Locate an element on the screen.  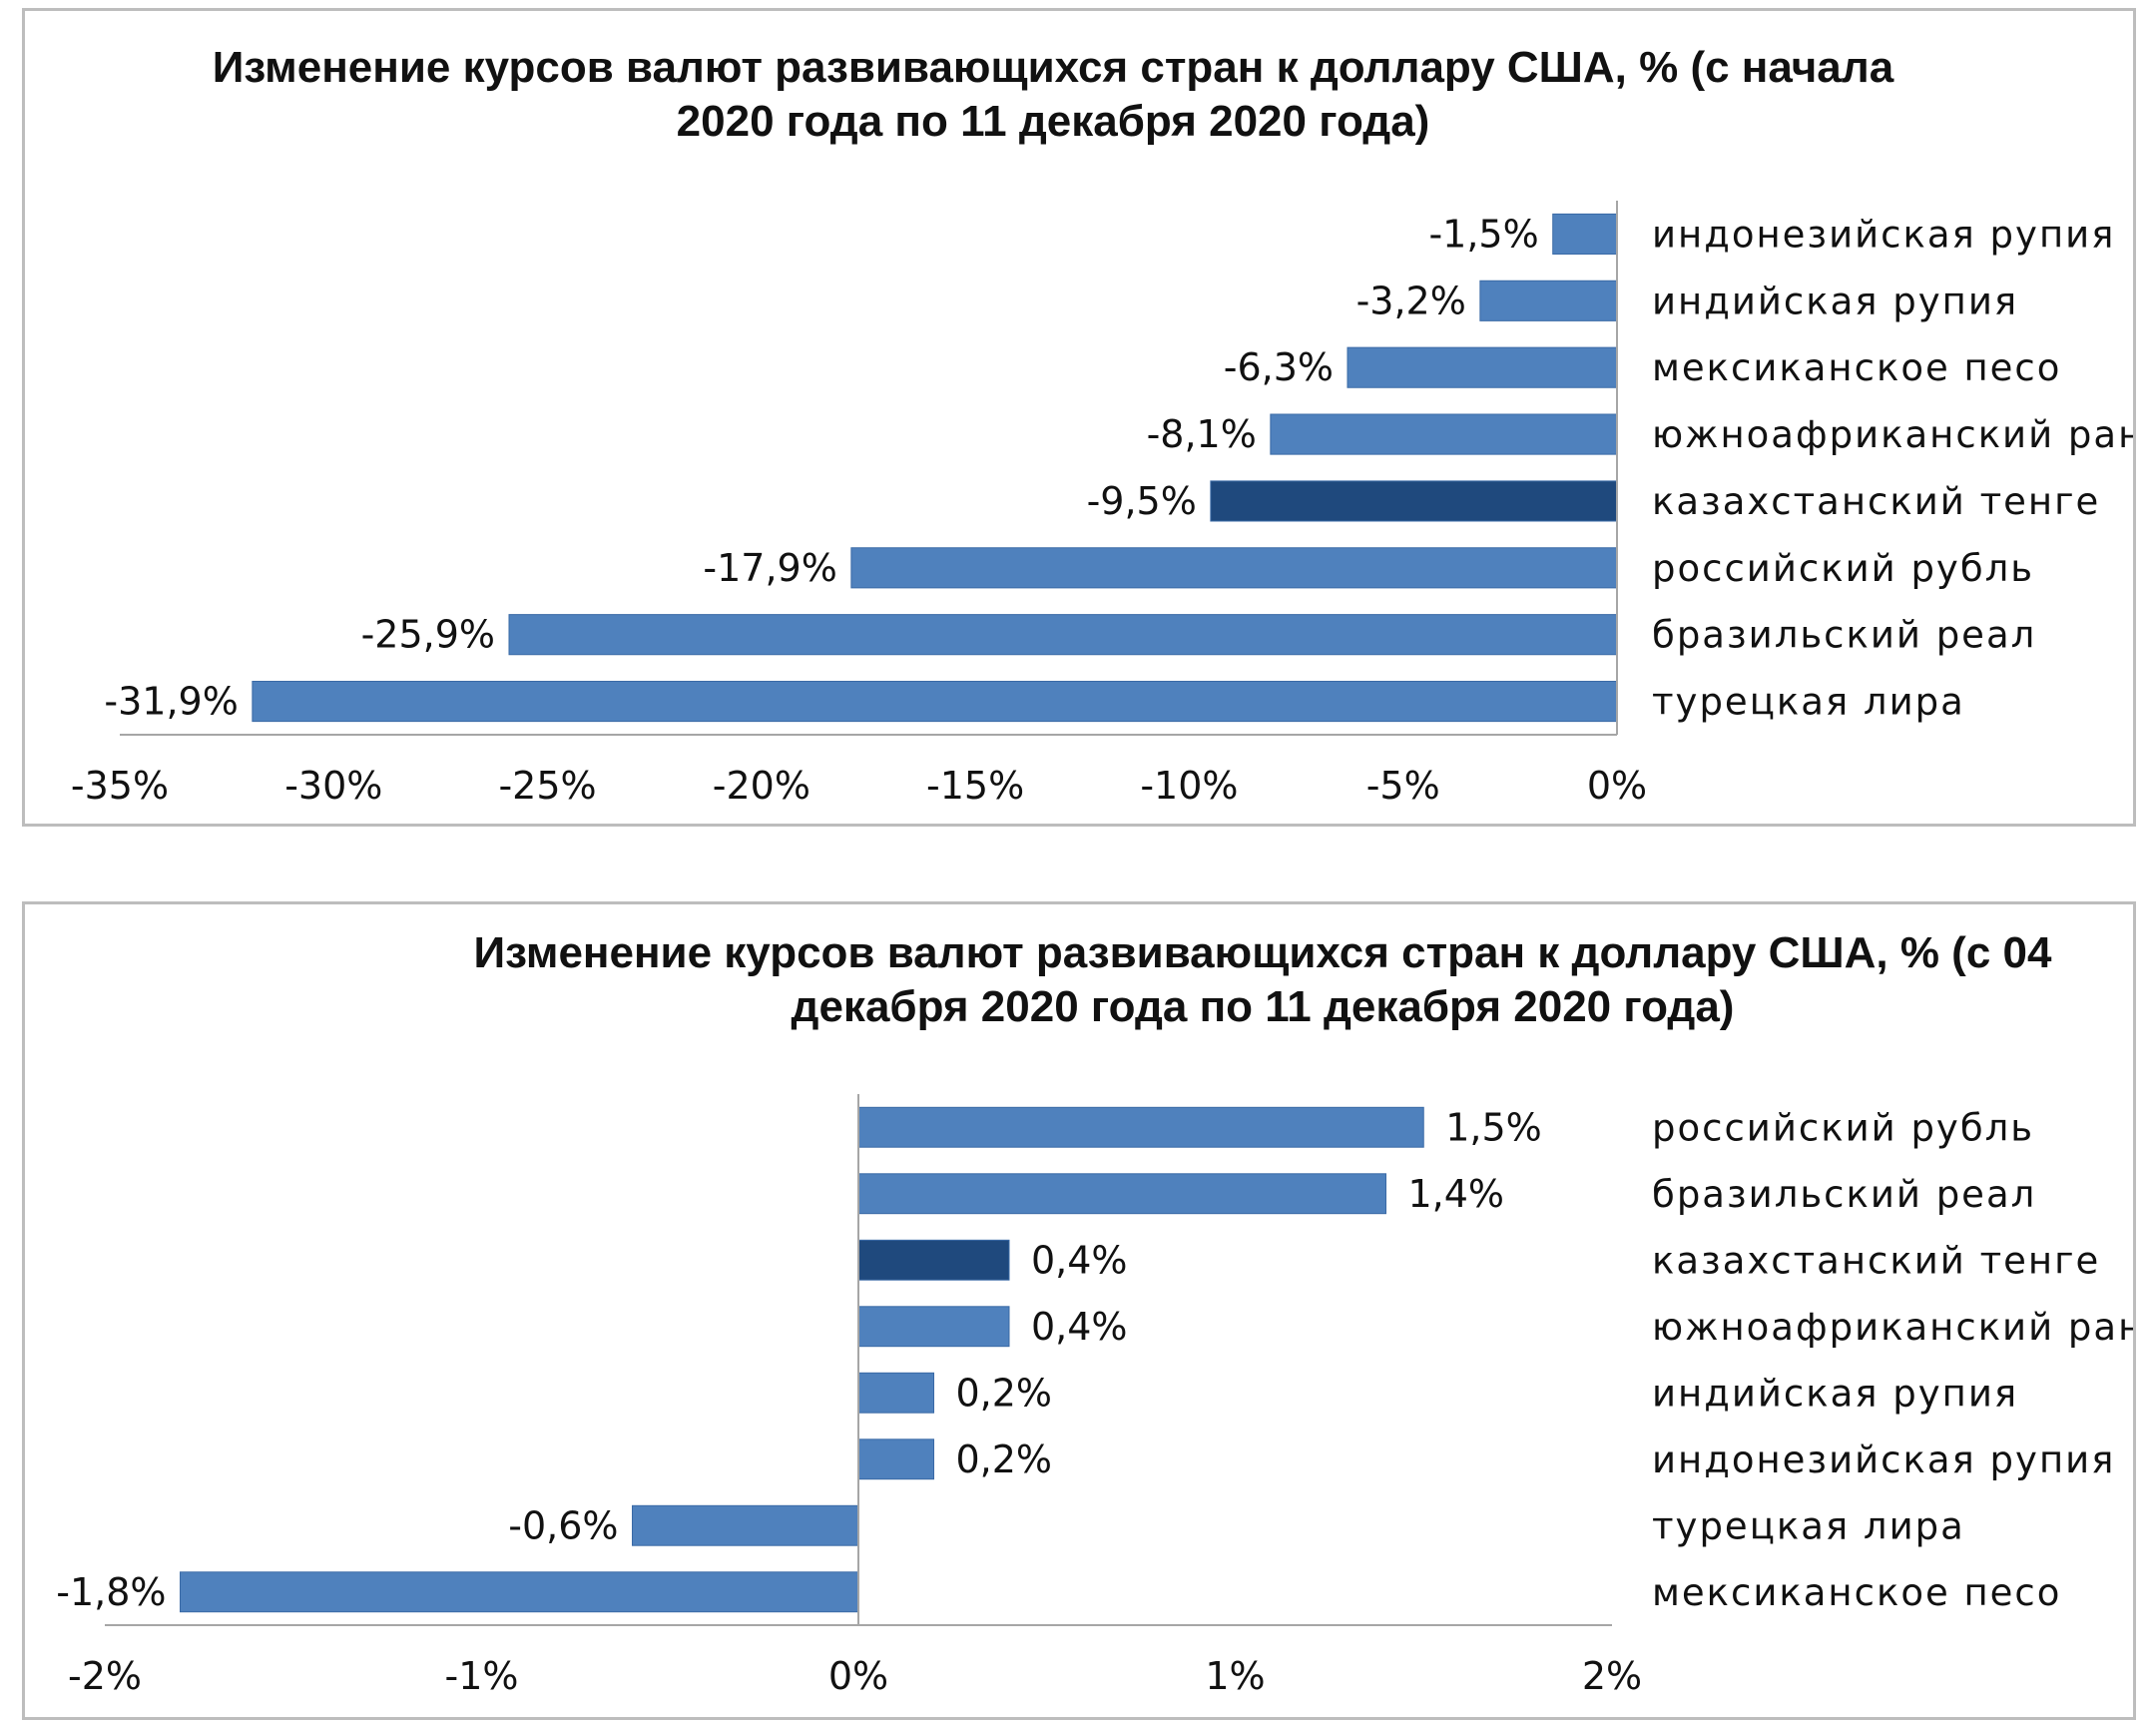
x-tick-label: 1% is located at coordinates (1235, 1676).